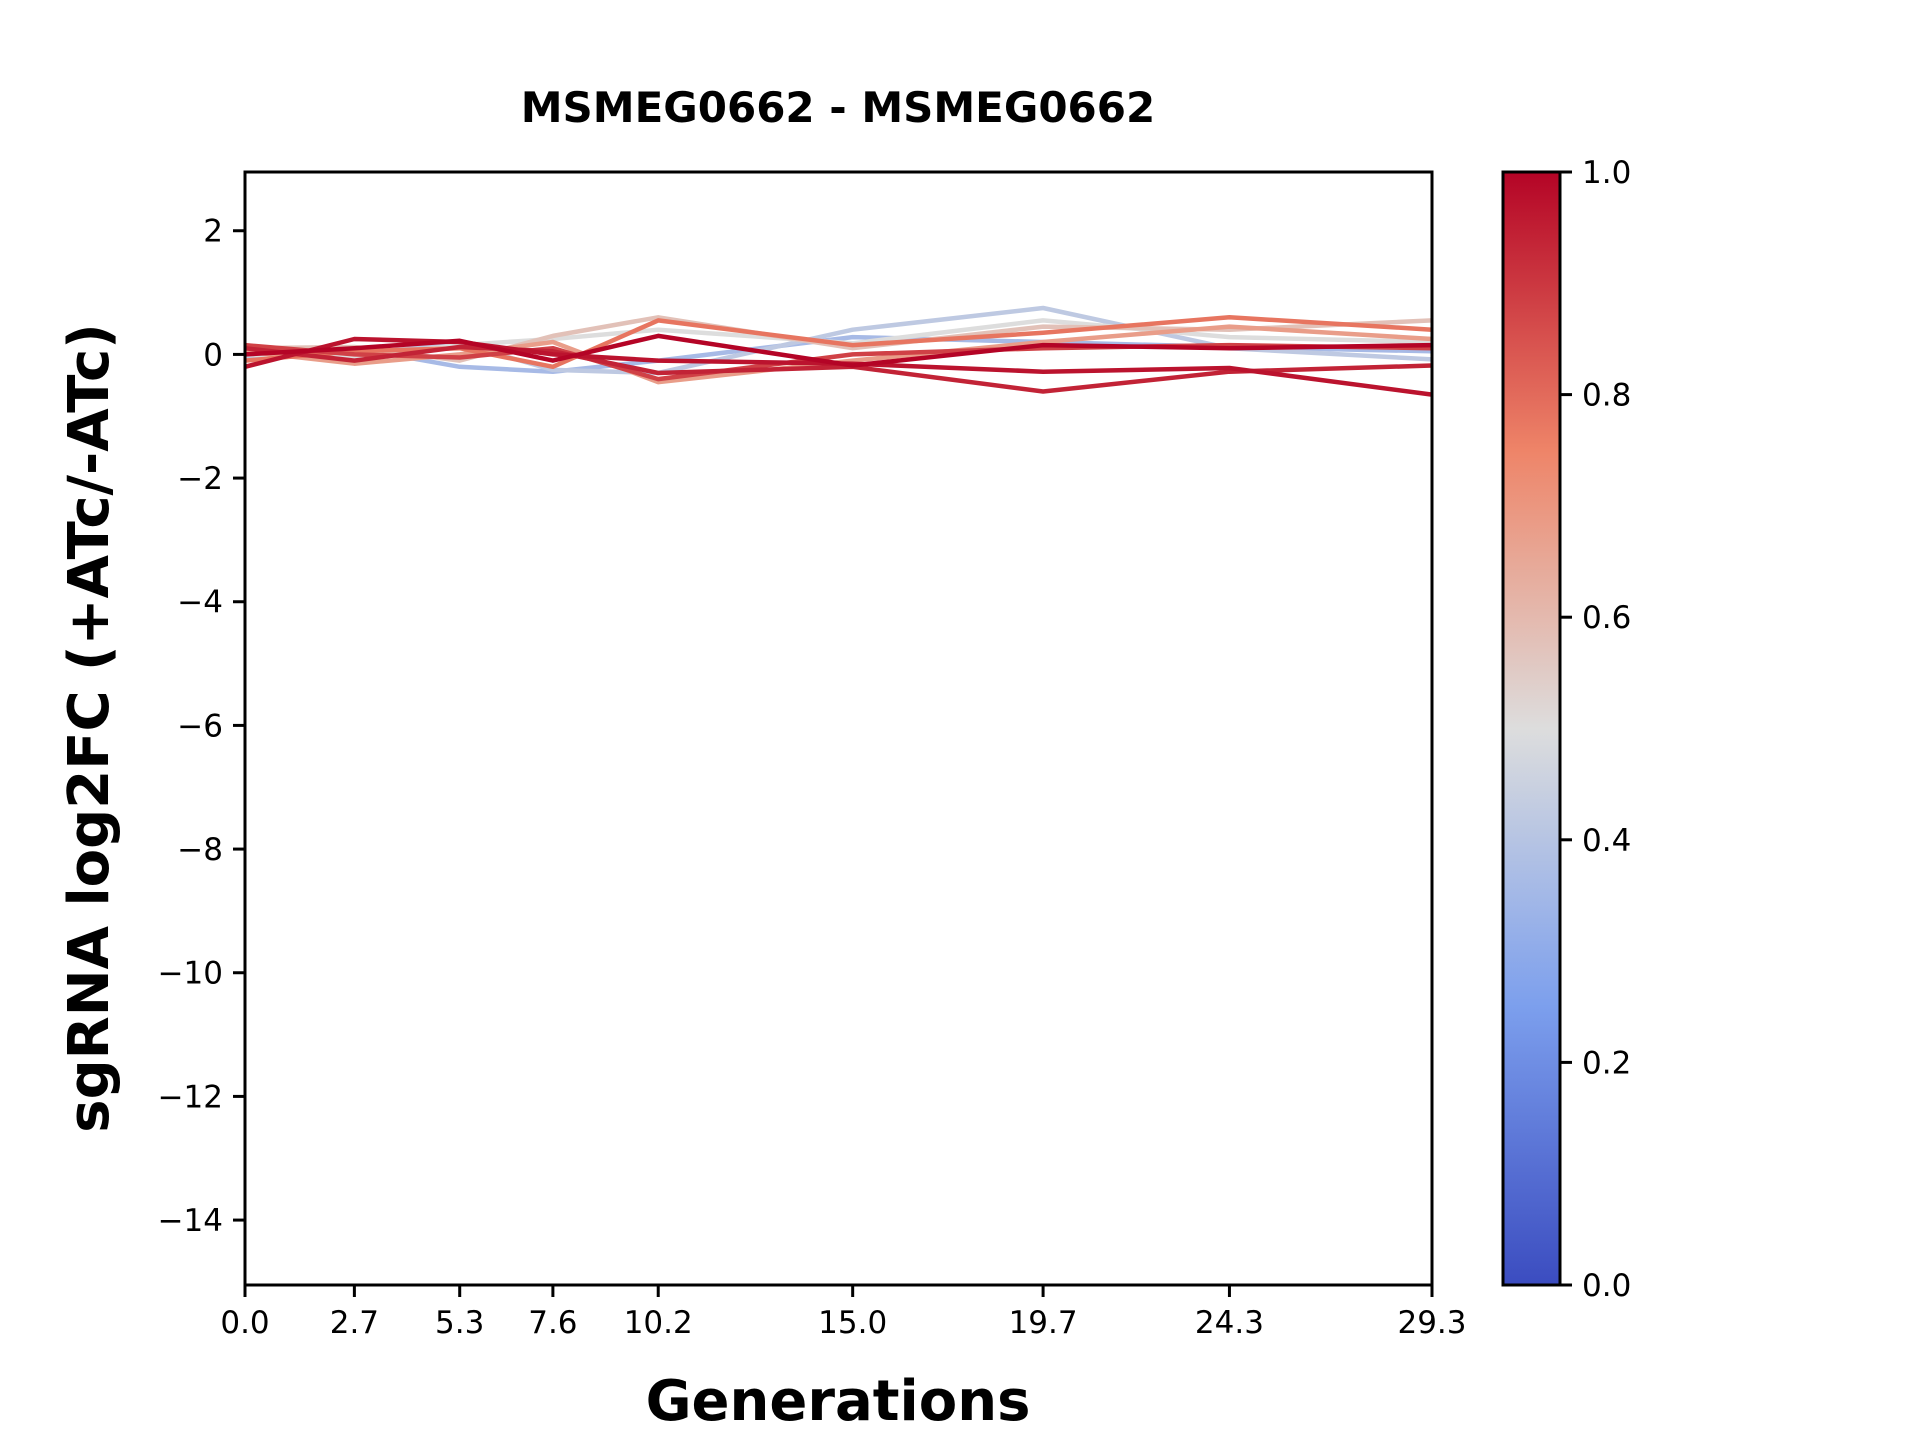 This screenshot has height=1440, width=1920. What do you see at coordinates (1043, 1323) in the screenshot?
I see `x-tick-label: 19.7` at bounding box center [1043, 1323].